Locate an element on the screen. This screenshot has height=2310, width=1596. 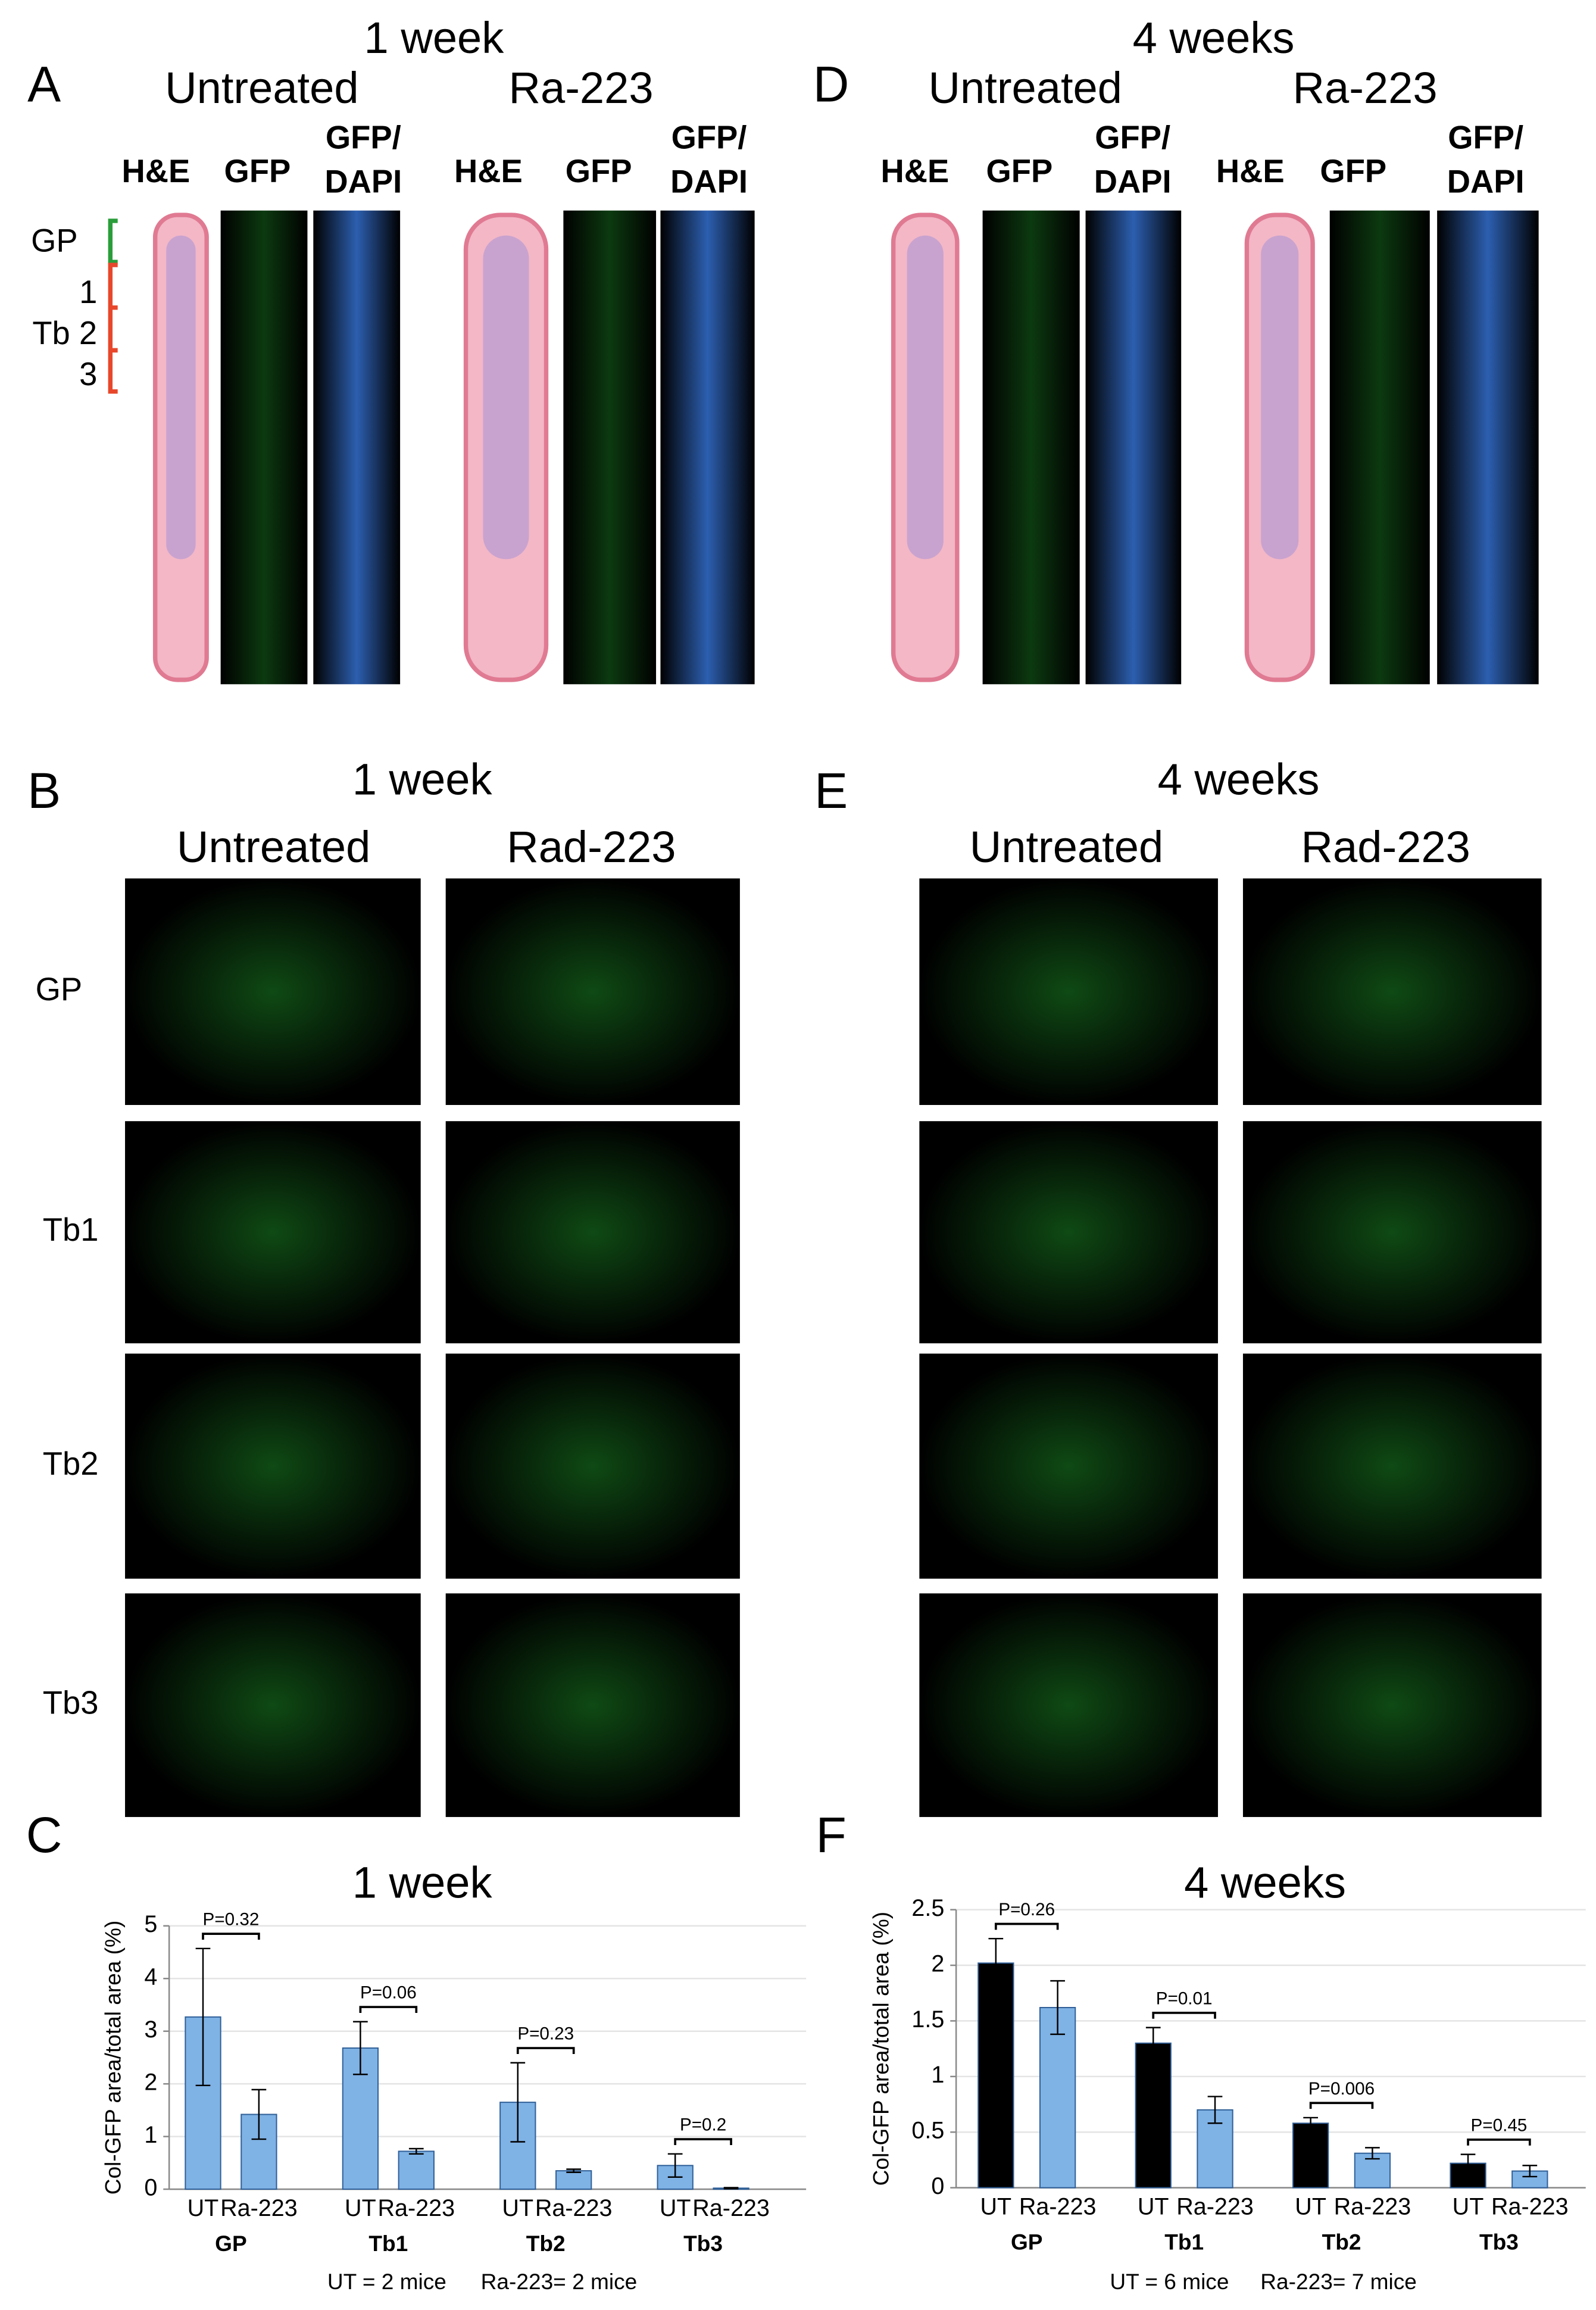
p-value: P=0.006 is located at coordinates (1341, 2089).